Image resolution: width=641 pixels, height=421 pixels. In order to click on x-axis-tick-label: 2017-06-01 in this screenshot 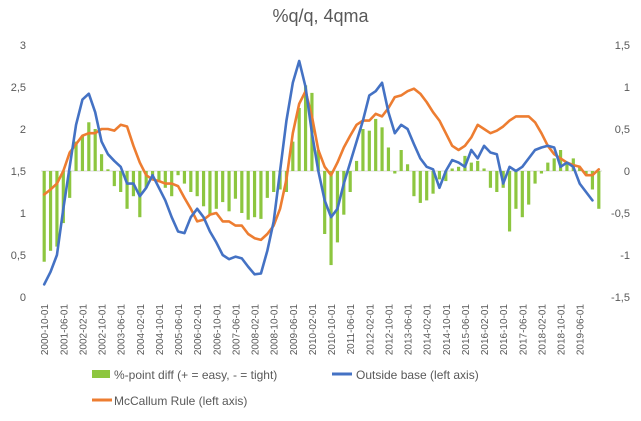, I will do `click(523, 330)`.